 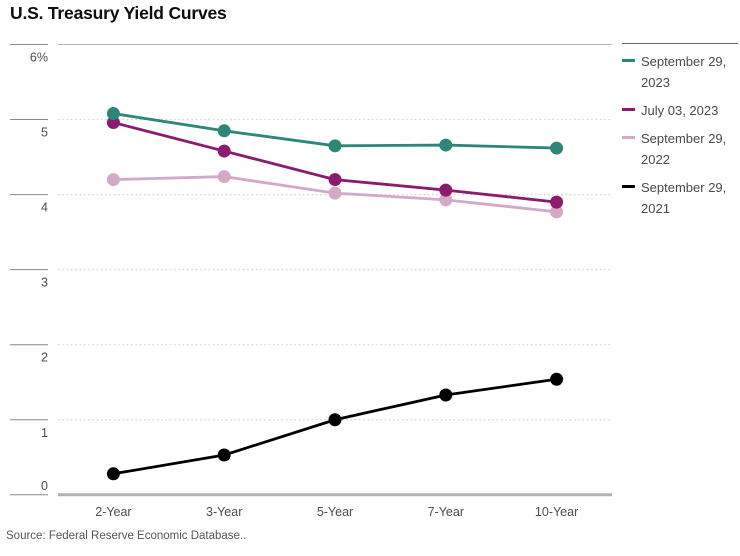 I want to click on x-axis-label: 2-Year, so click(x=113, y=512).